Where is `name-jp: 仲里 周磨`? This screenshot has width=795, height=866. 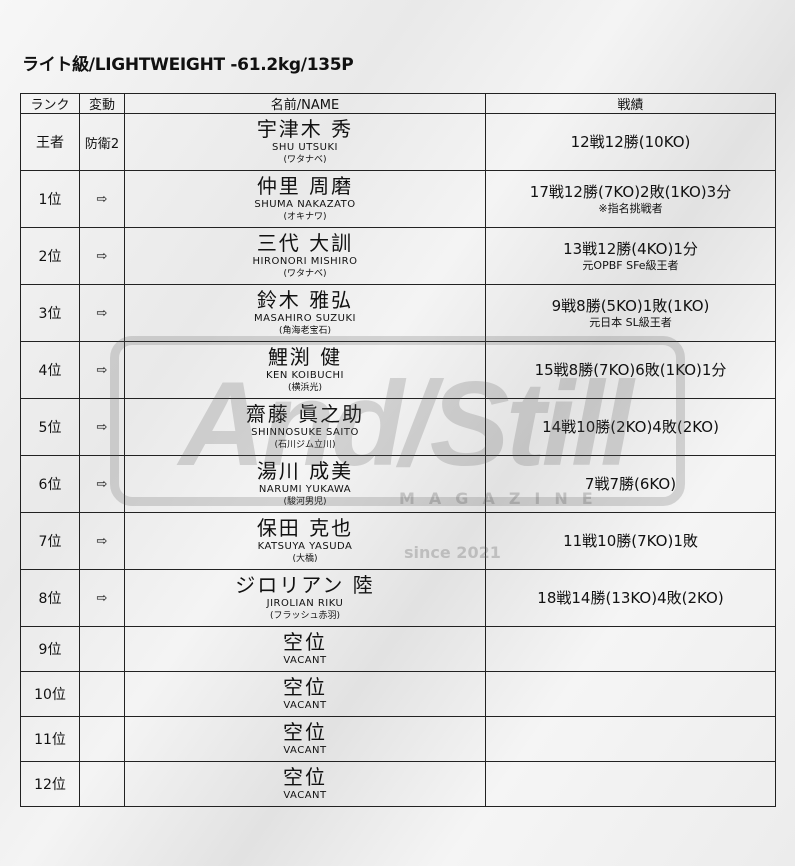 name-jp: 仲里 周磨 is located at coordinates (305, 186).